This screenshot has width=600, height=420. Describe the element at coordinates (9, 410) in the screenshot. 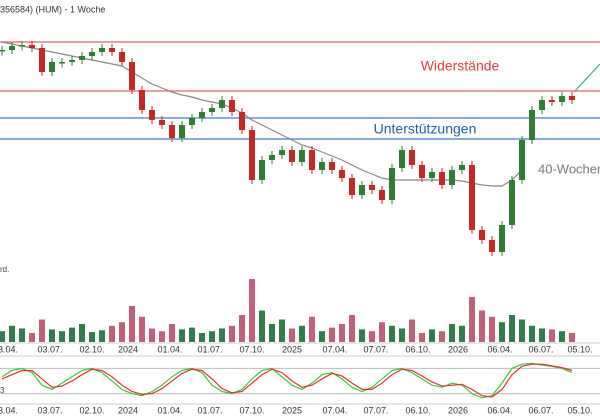

I see `x-tick-label: 3.04.` at that location.